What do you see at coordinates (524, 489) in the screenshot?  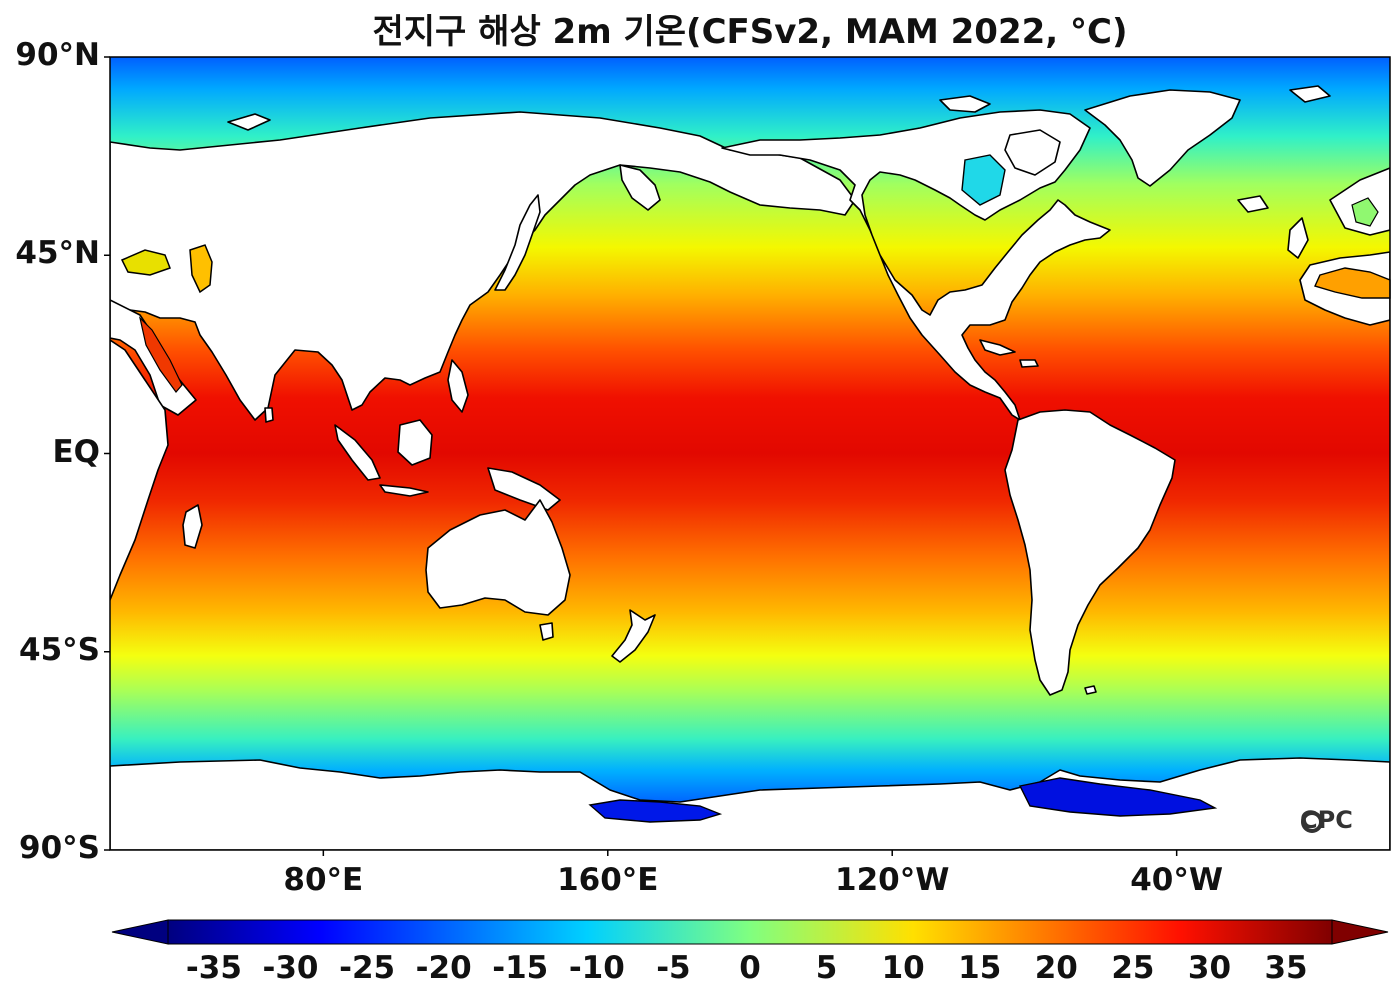 I see `land-newguinea` at bounding box center [524, 489].